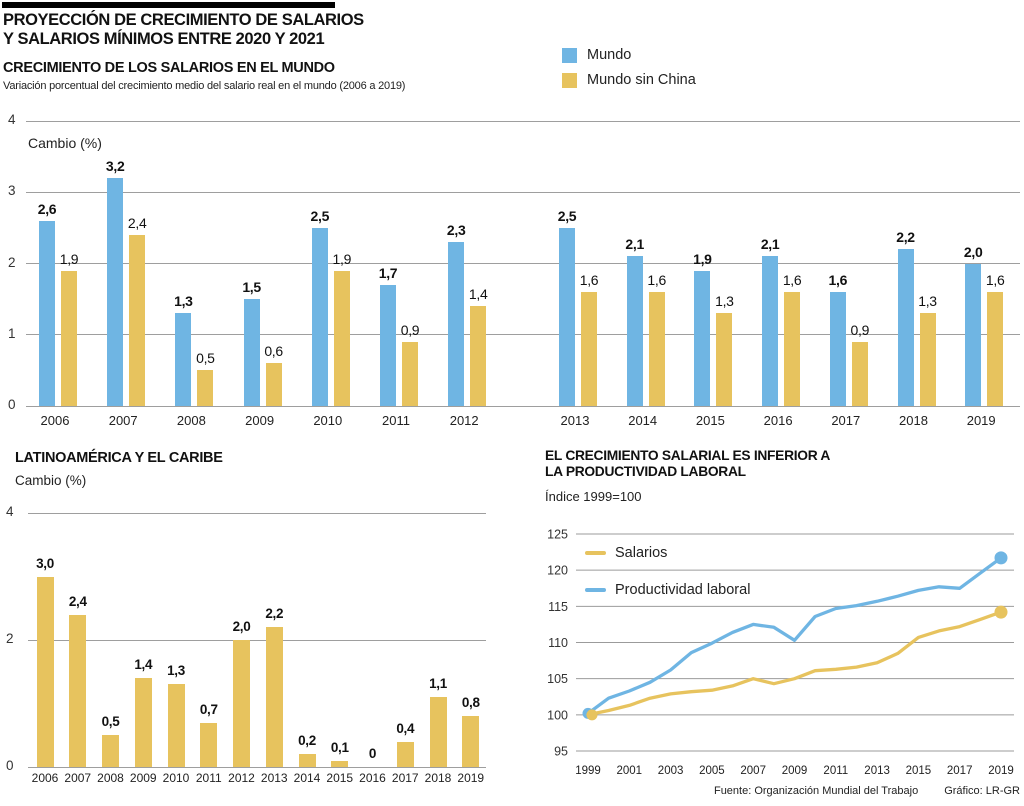 The height and width of the screenshot is (806, 1024). I want to click on bar-2018-mundo, so click(905, 327).